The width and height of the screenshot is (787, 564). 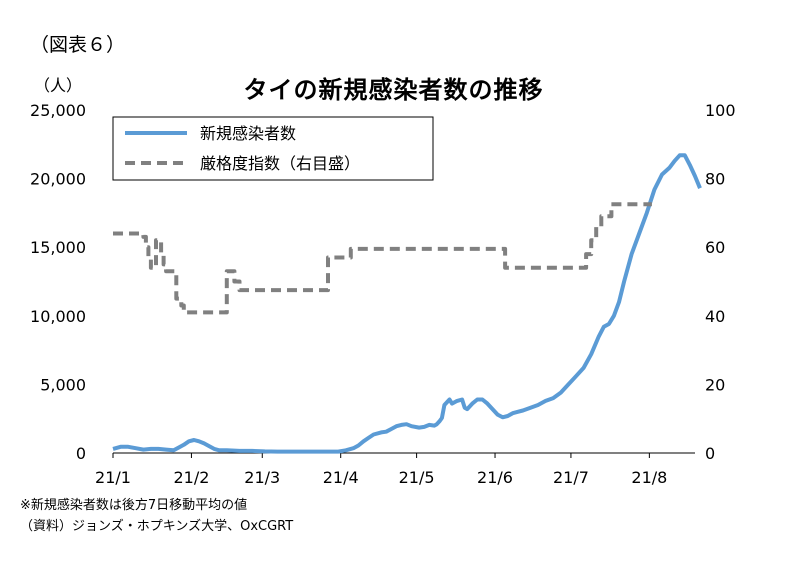 I want to click on x-tick-label: 21/2, so click(x=191, y=477).